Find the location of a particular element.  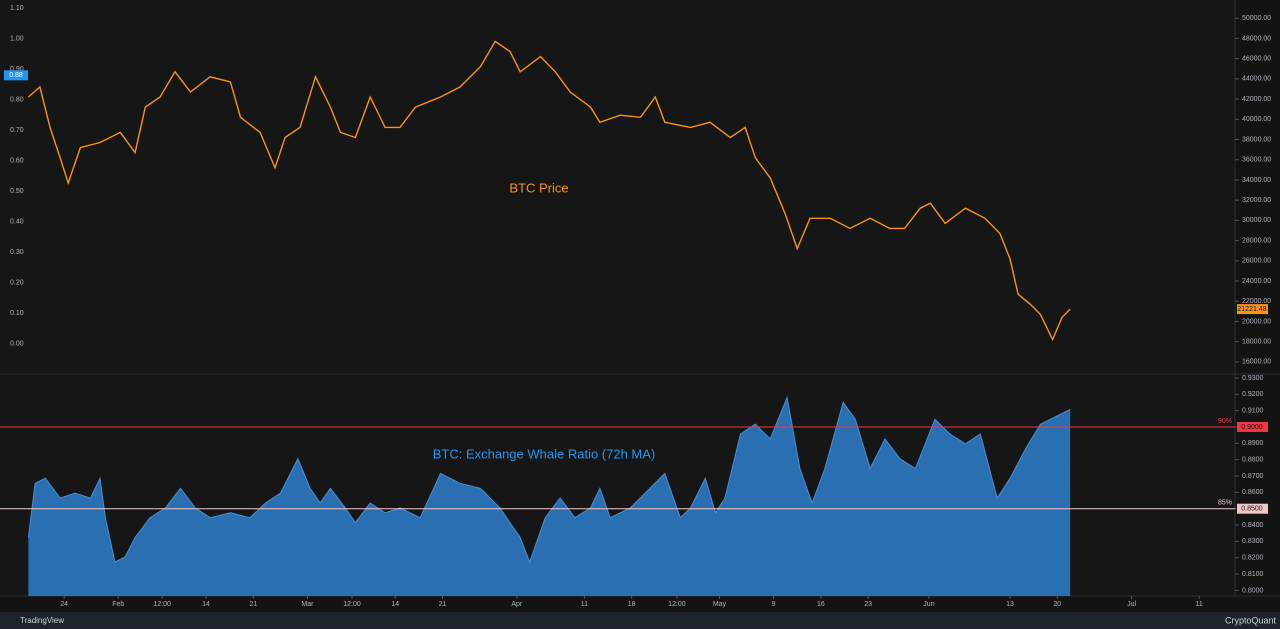

left-tick-label: 0.20 is located at coordinates (17, 283).